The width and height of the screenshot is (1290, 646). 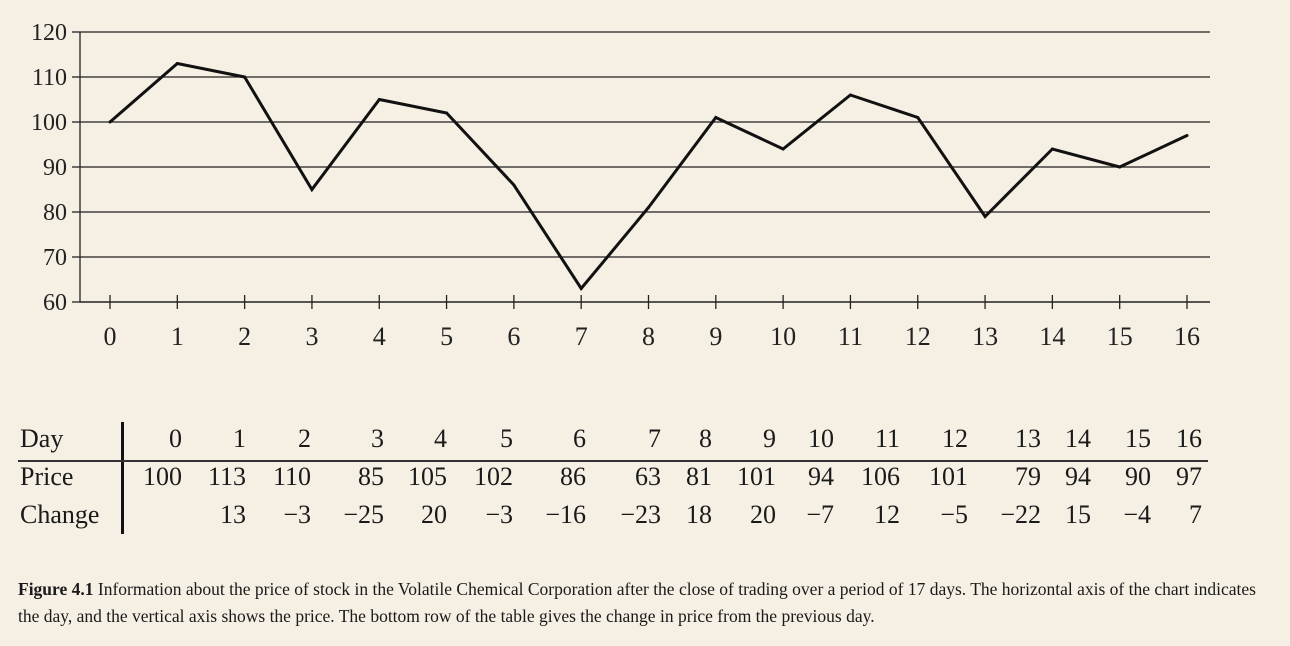 I want to click on y-tick-label-120: 120, so click(x=49, y=33).